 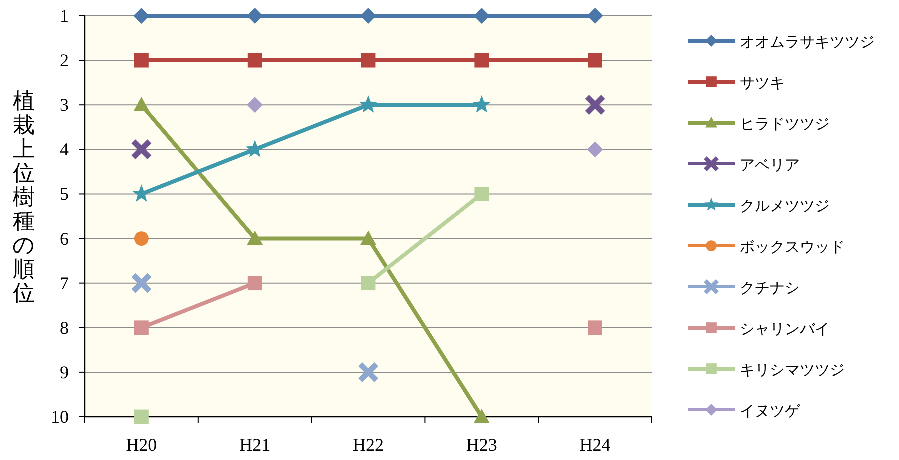 I want to click on legend-label: ボックスウッド, so click(x=792, y=247).